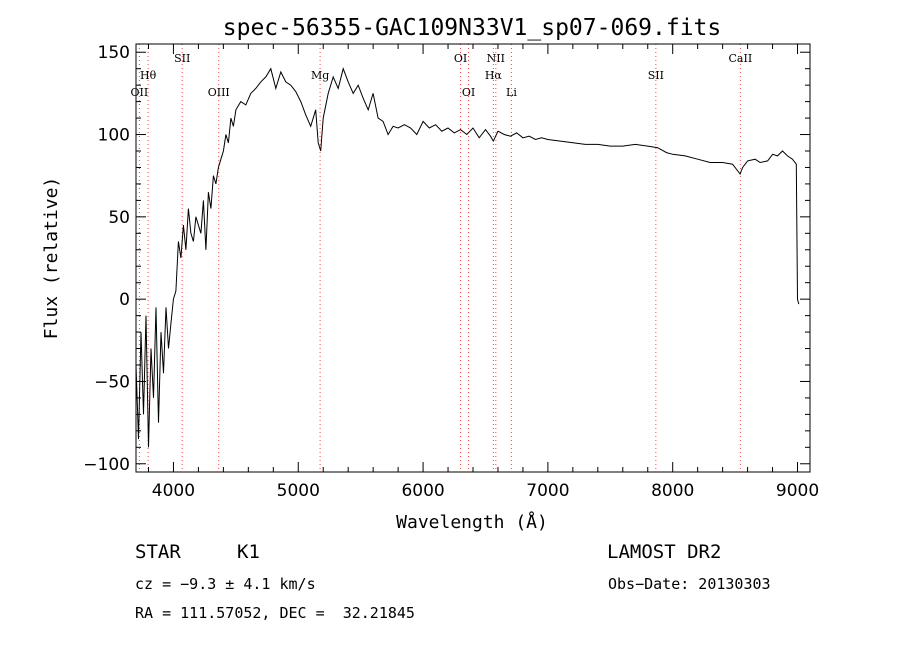 This screenshot has width=900, height=650. I want to click on x-tick-label: 9000, so click(797, 491).